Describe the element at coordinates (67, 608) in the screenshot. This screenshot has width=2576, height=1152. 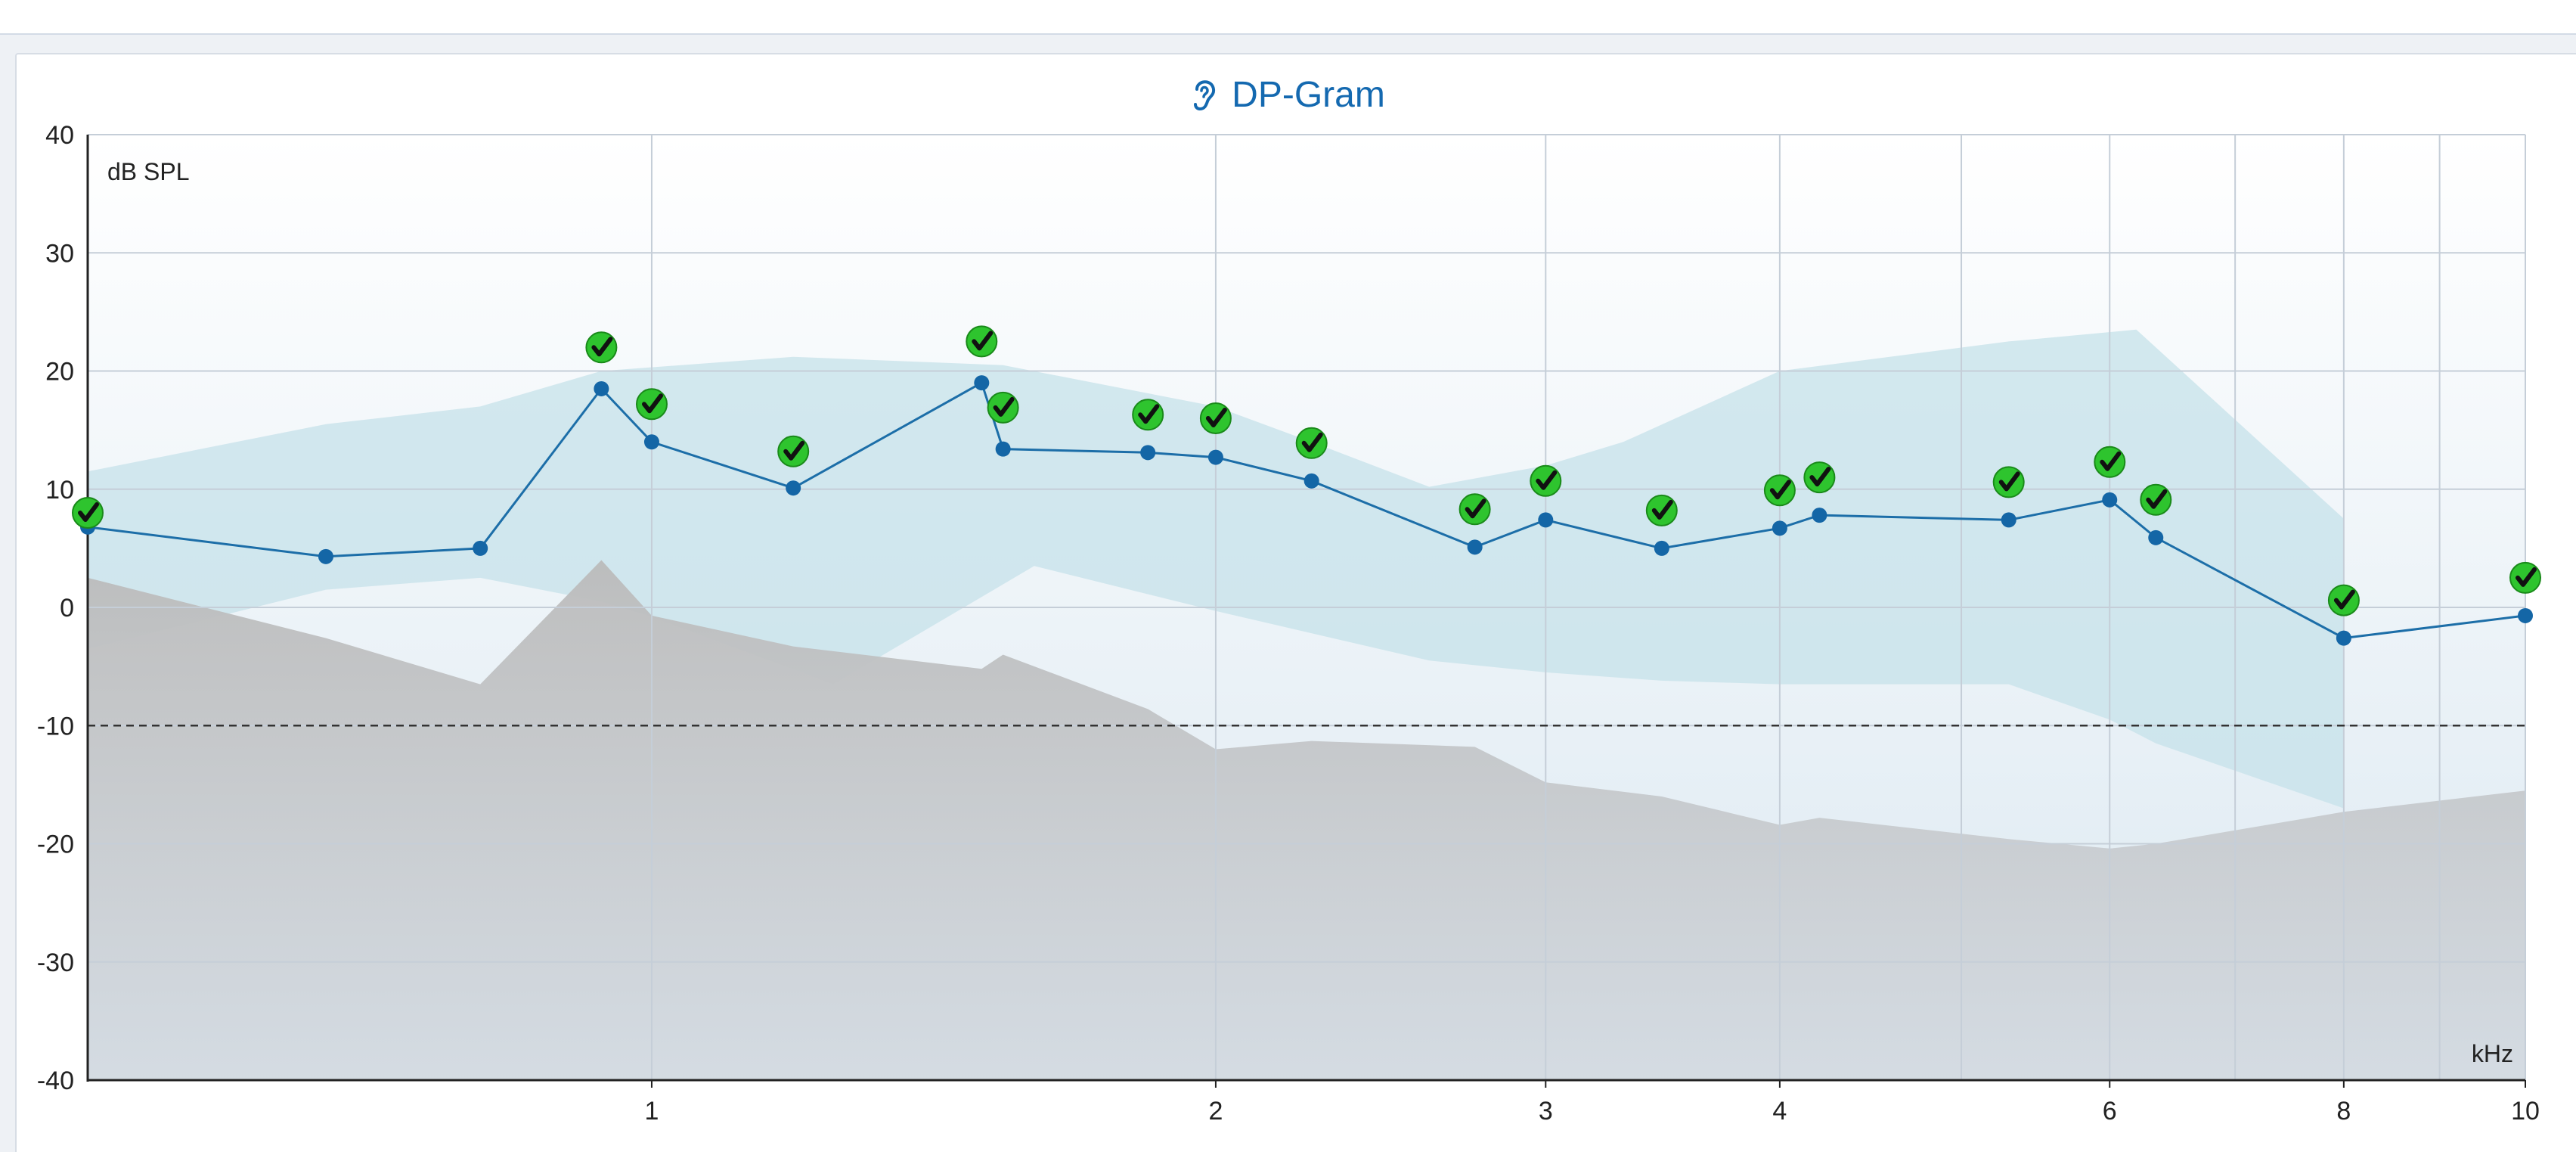
I see `y-tick-label: 0` at that location.